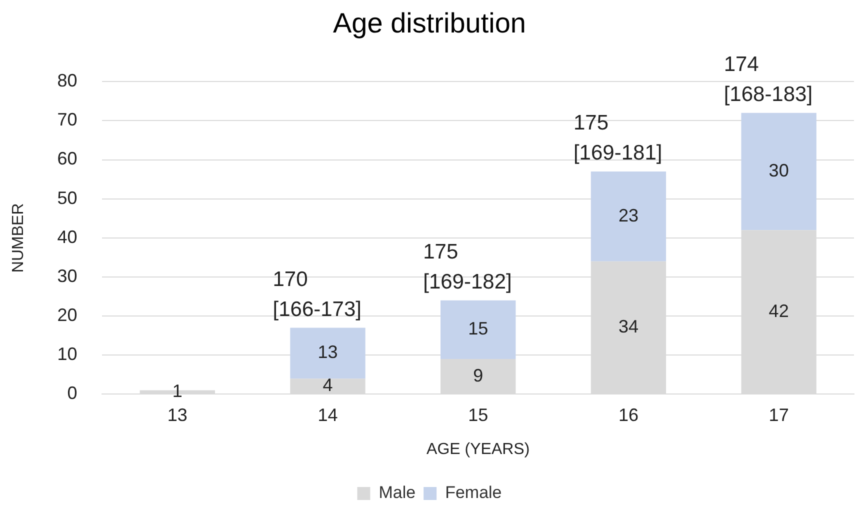 This screenshot has width=864, height=512. Describe the element at coordinates (67, 315) in the screenshot. I see `y-tick-label: 20` at that location.